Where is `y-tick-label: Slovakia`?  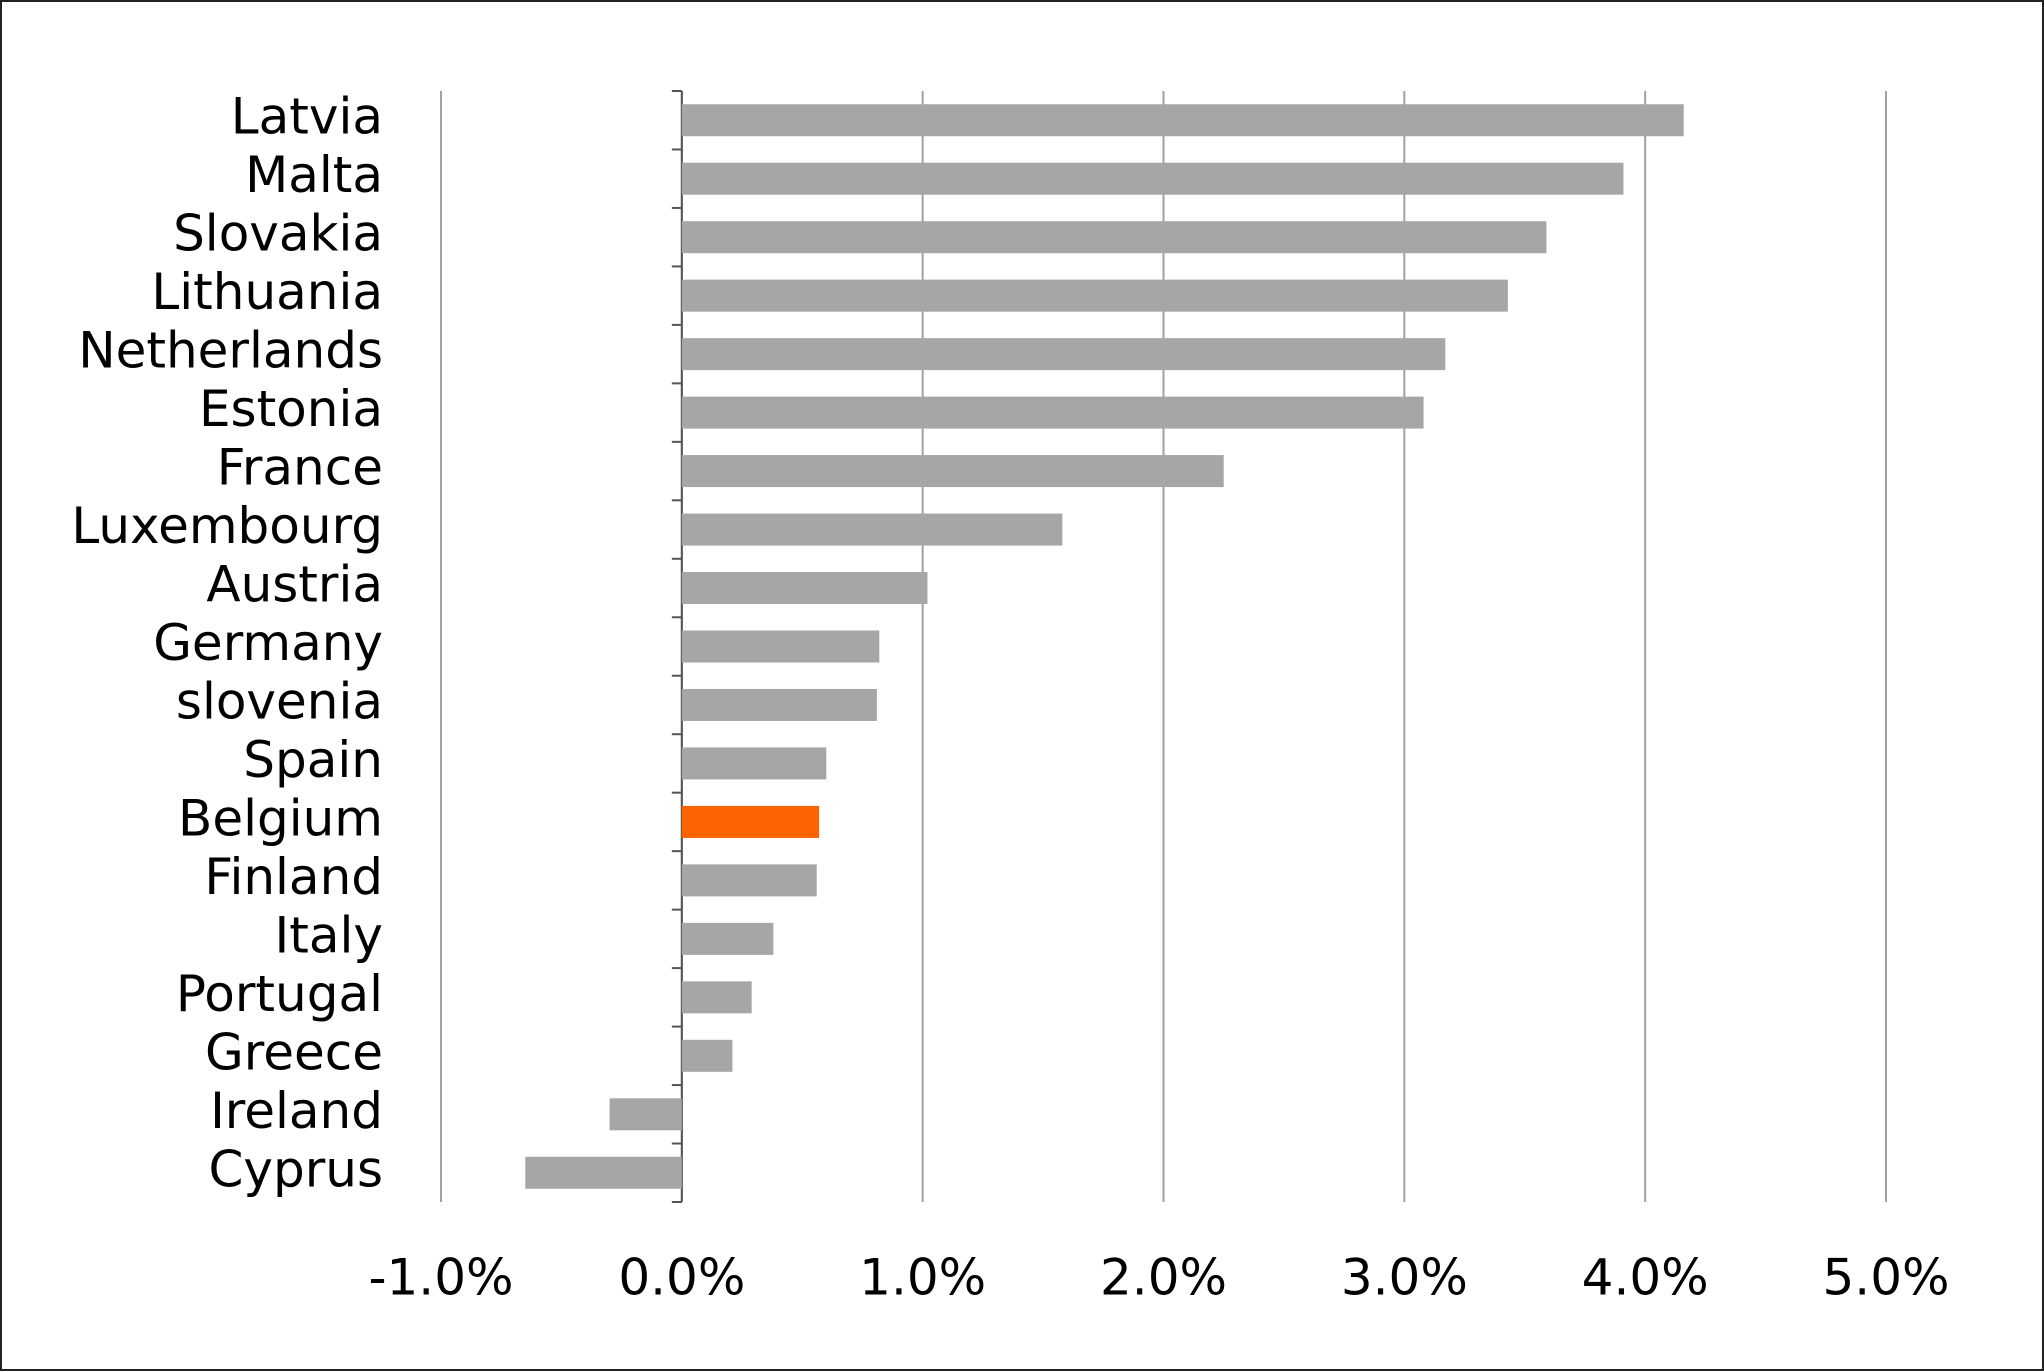
y-tick-label: Slovakia is located at coordinates (278, 234).